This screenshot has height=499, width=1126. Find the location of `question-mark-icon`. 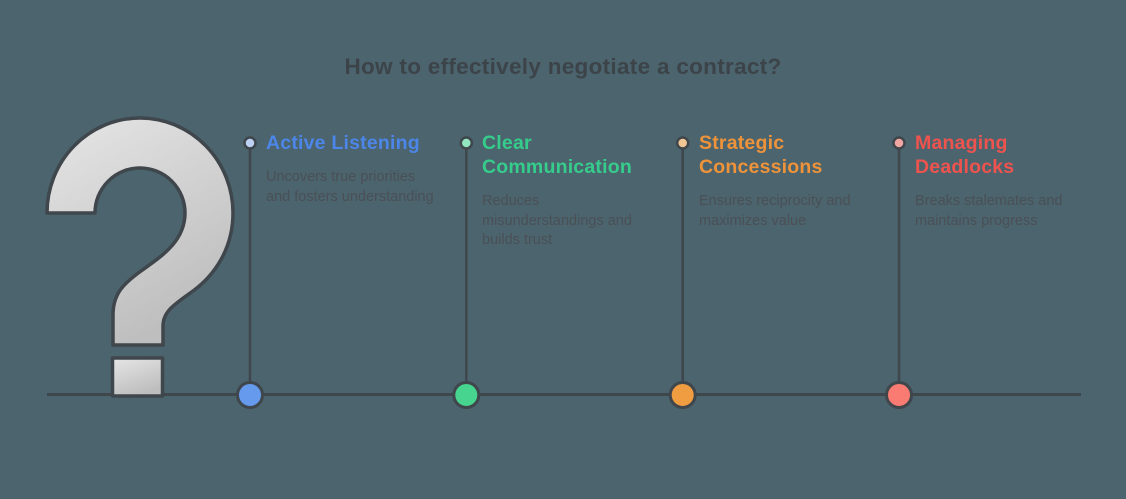

question-mark-icon is located at coordinates (140, 231).